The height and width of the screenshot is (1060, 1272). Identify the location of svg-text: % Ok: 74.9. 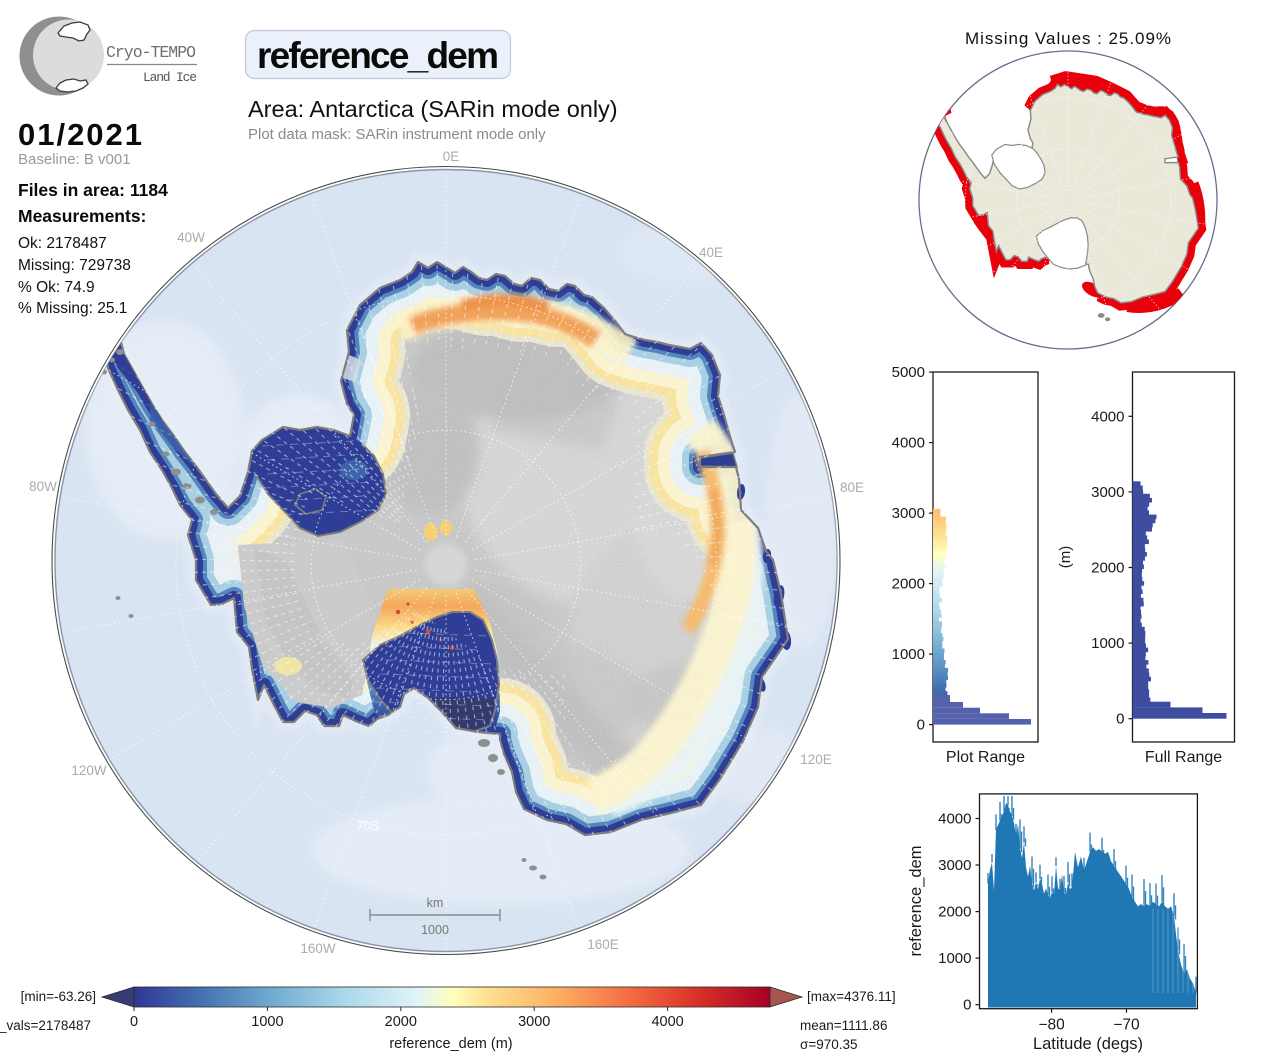
(56, 287).